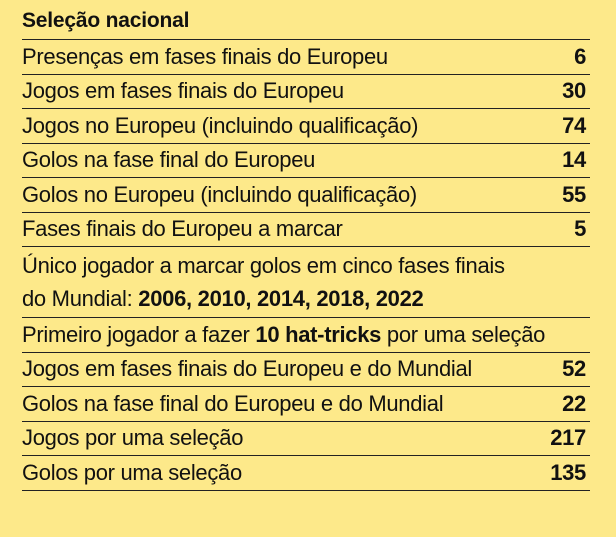 The width and height of the screenshot is (616, 537). I want to click on table-title: Seleção nacional, so click(306, 24).